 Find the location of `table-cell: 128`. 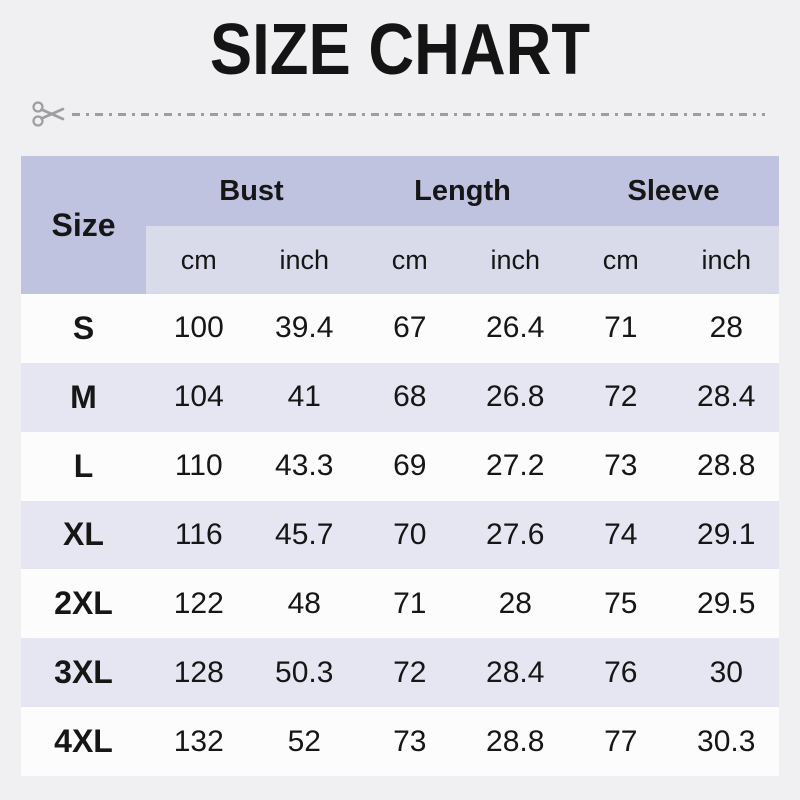

table-cell: 128 is located at coordinates (199, 673).